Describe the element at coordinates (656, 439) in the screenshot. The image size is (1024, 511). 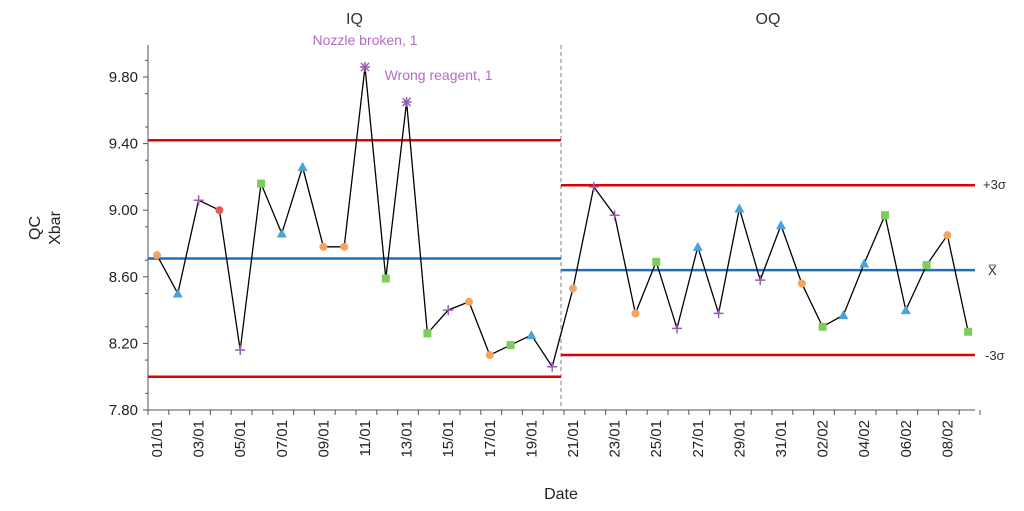
I see `x-tick-label: 25/01` at that location.